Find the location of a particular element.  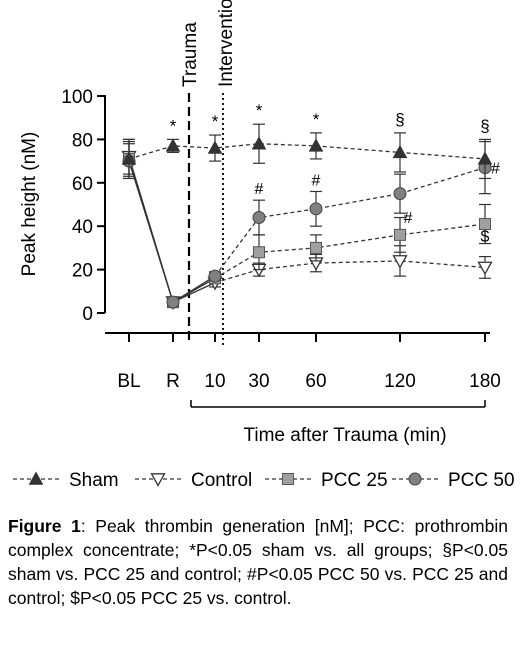

x-tick-label: 120 is located at coordinates (400, 381).